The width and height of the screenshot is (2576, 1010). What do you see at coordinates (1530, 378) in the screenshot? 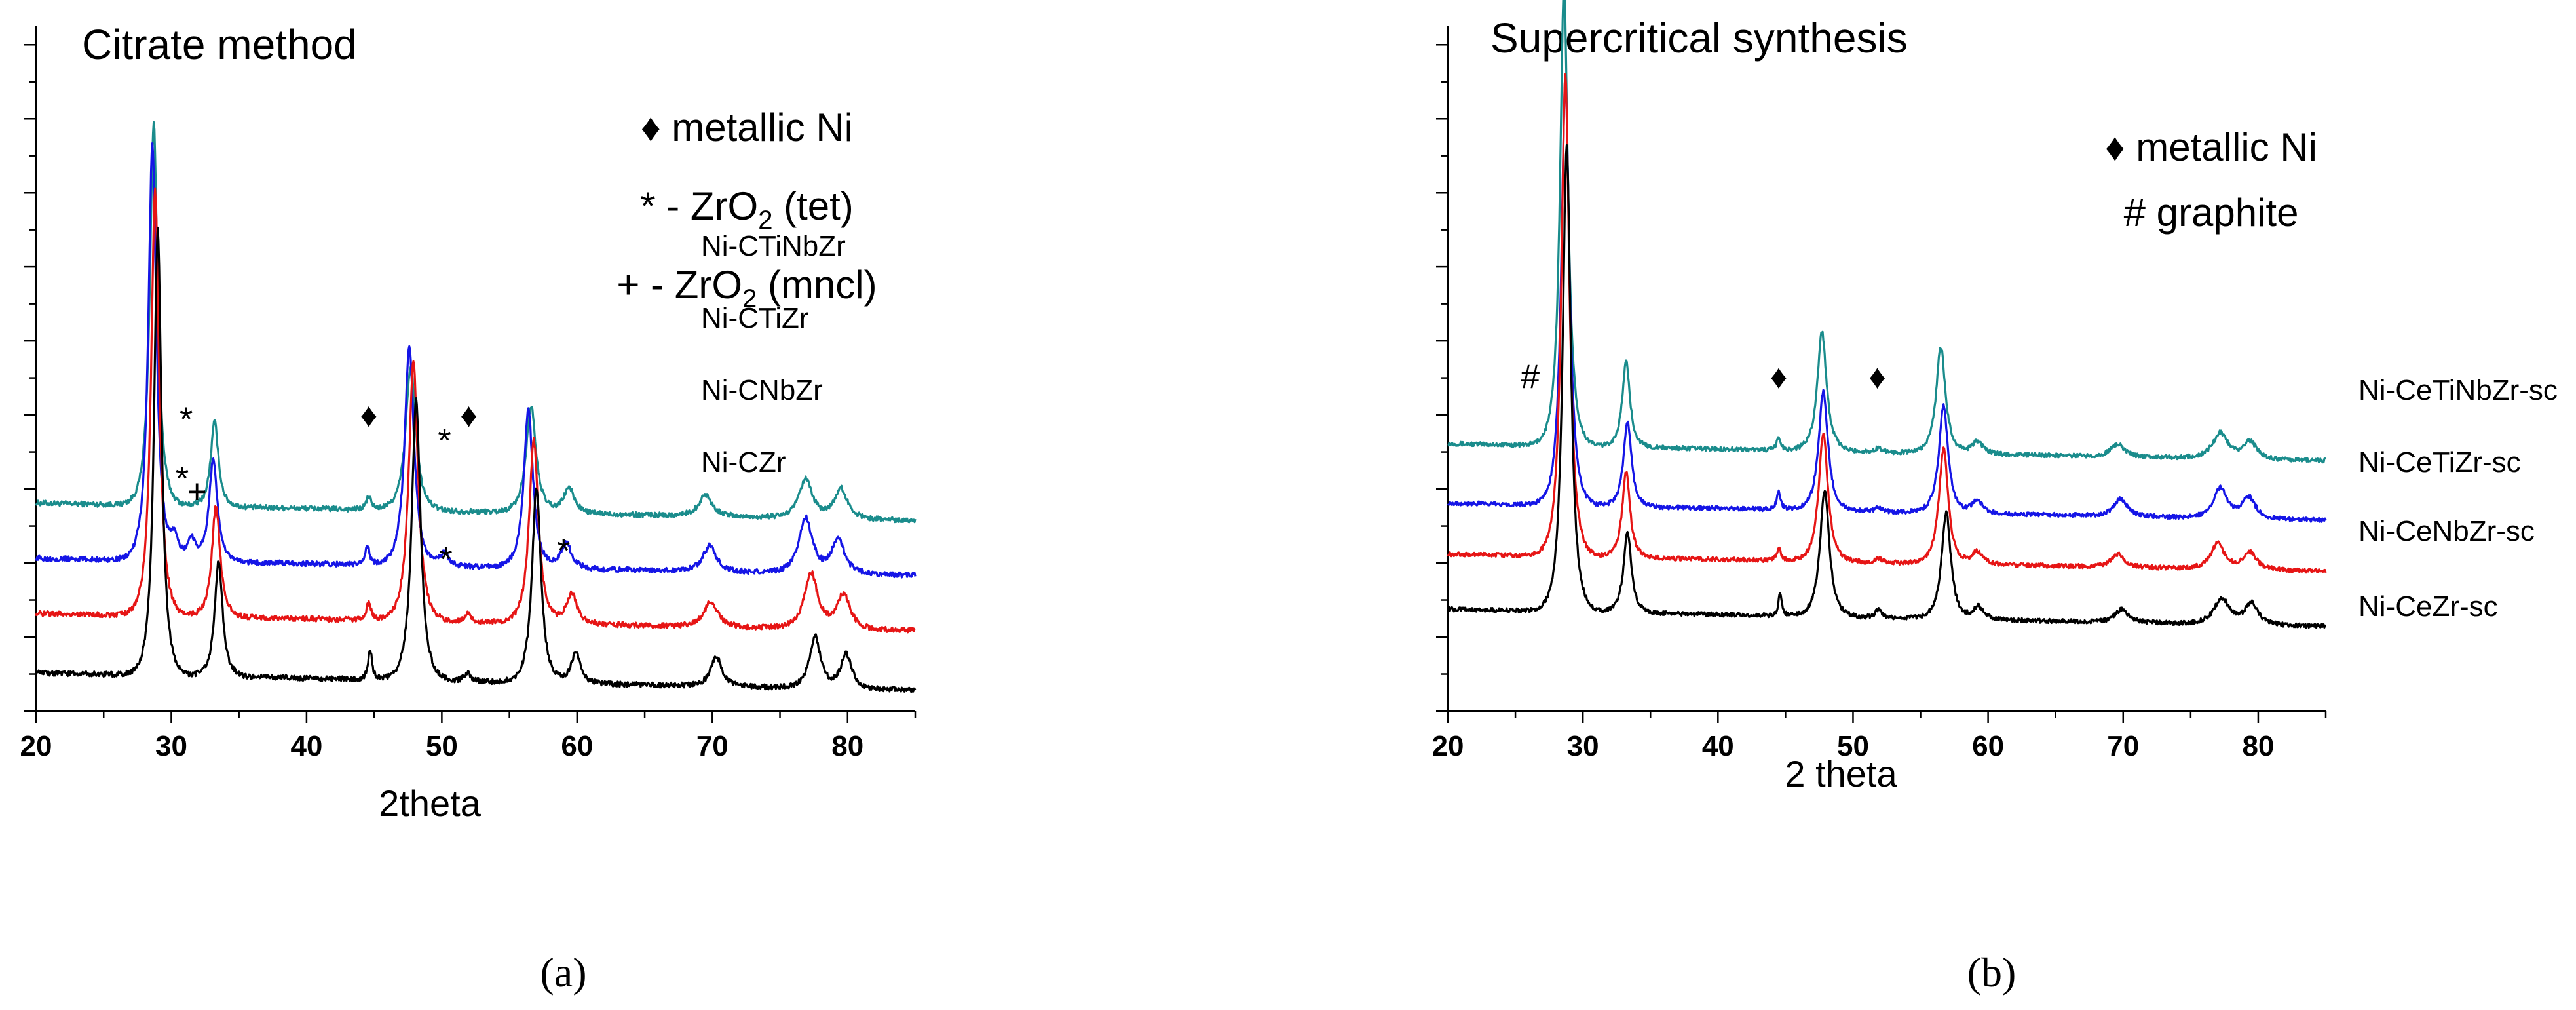
I see `peak-annotation: #` at bounding box center [1530, 378].